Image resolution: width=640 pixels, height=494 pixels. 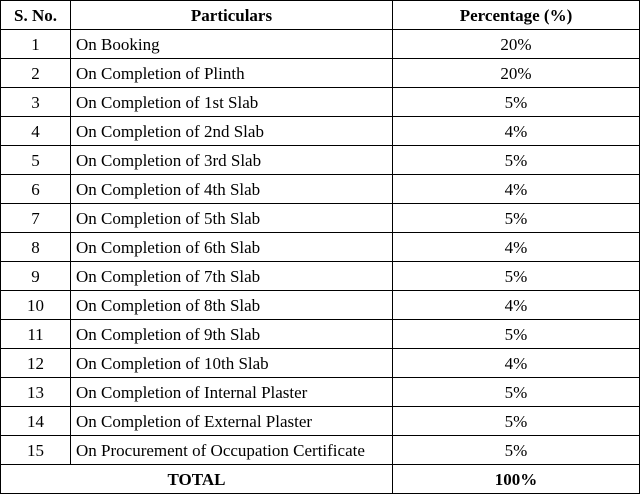 What do you see at coordinates (35, 73) in the screenshot?
I see `row-sno: 2` at bounding box center [35, 73].